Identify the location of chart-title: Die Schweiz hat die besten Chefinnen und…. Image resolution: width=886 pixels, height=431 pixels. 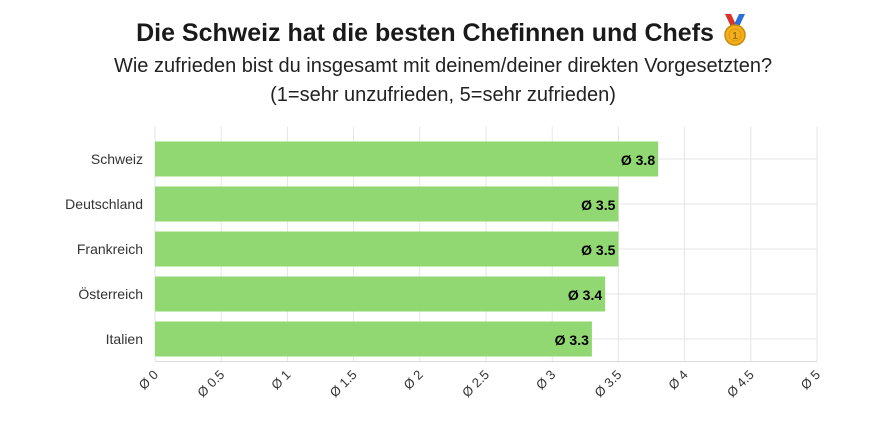
(443, 34).